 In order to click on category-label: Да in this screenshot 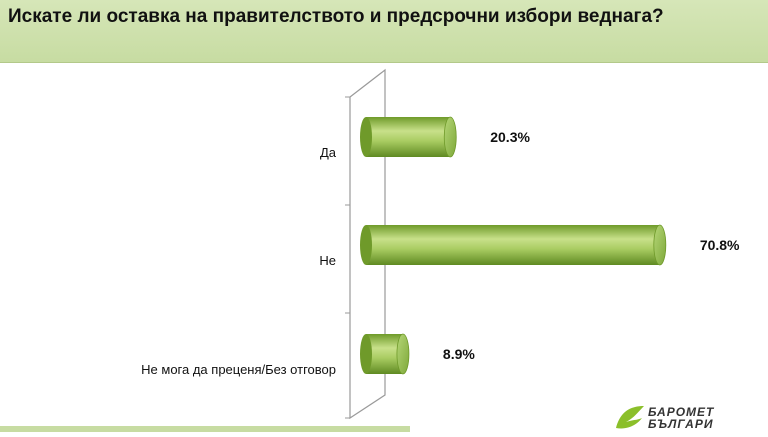, I will do `click(328, 152)`.